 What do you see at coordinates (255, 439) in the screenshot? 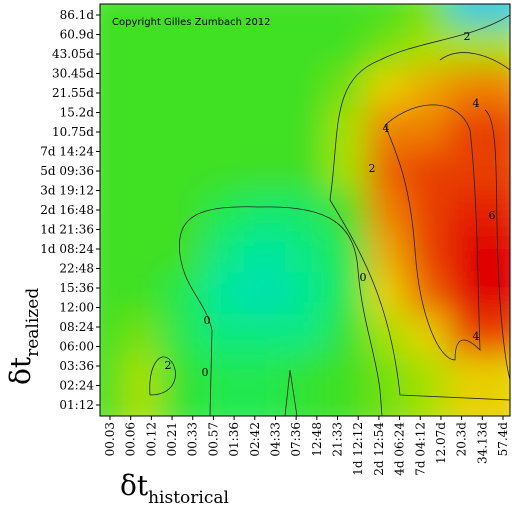
I see `x-tick-label: 02:42` at bounding box center [255, 439].